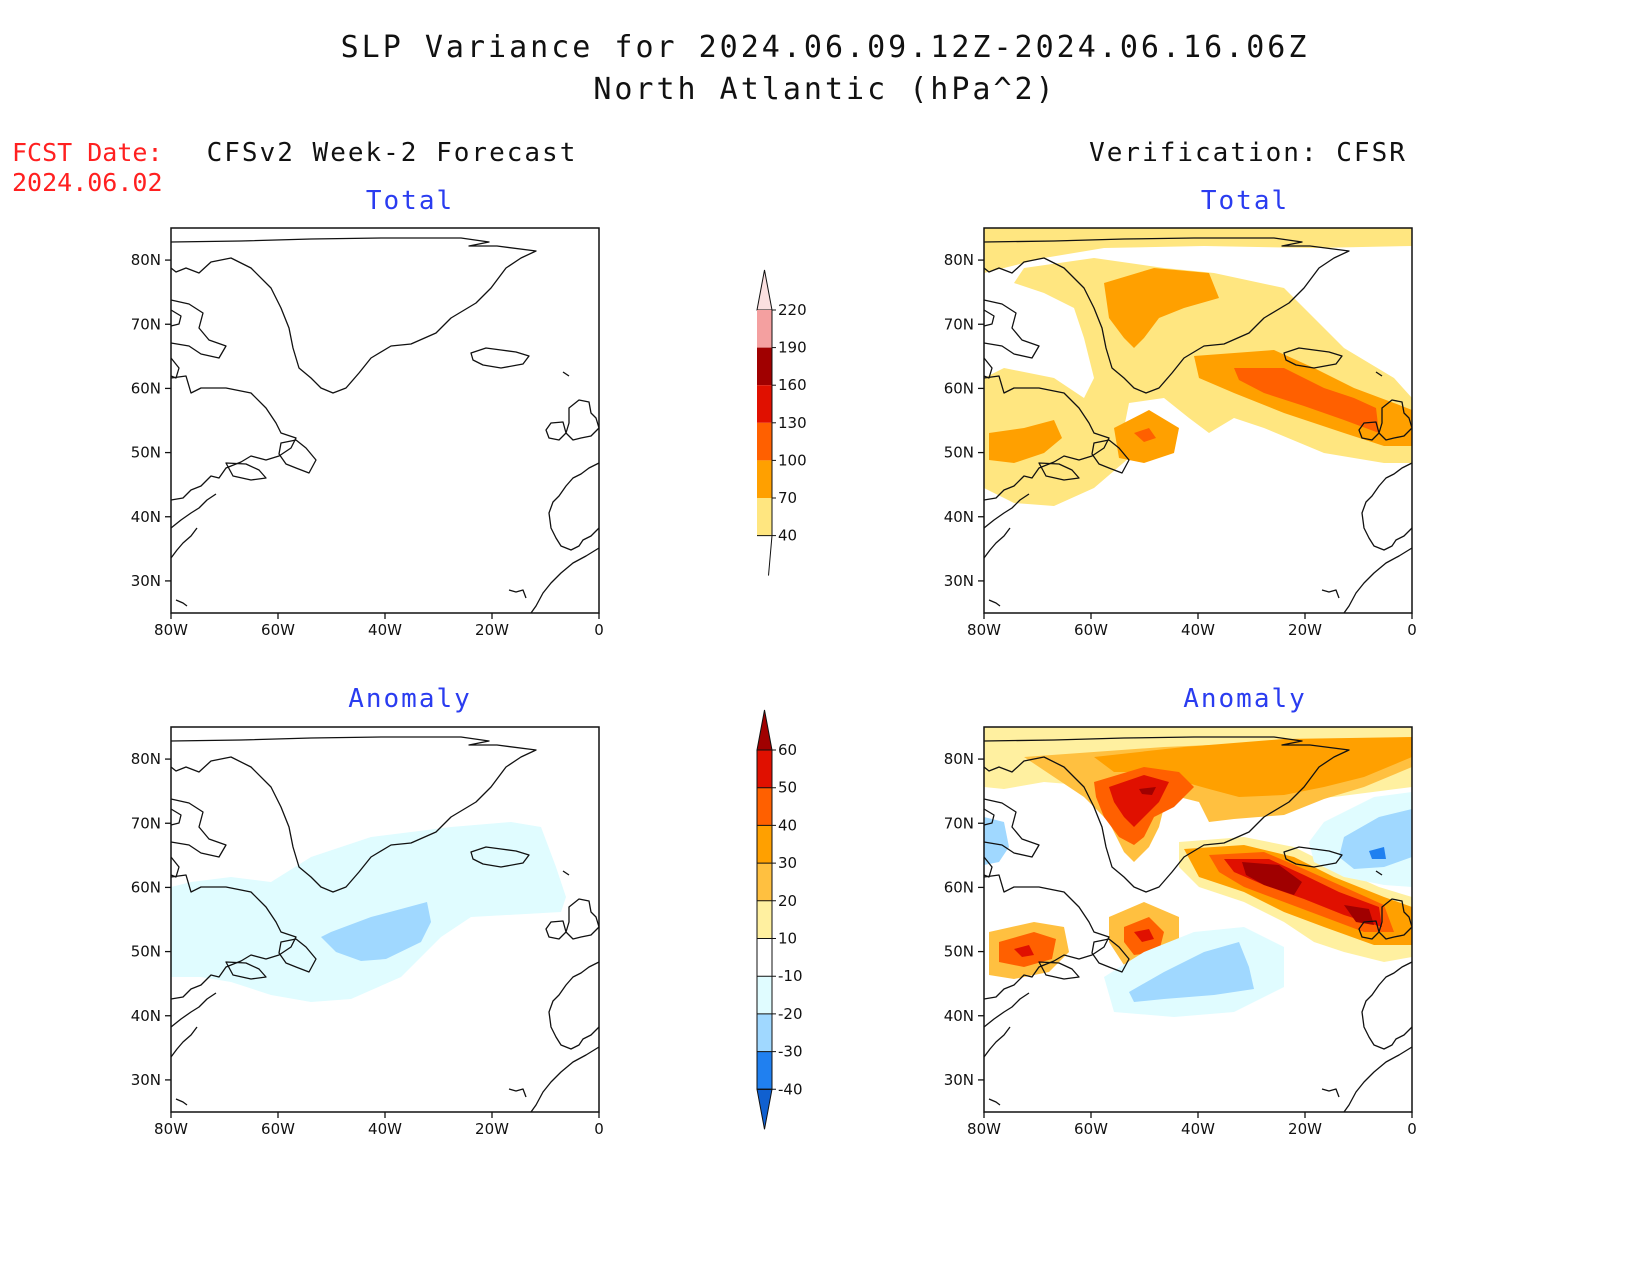 The height and width of the screenshot is (1275, 1650). I want to click on colorbar-tick-label: -20, so click(790, 1014).